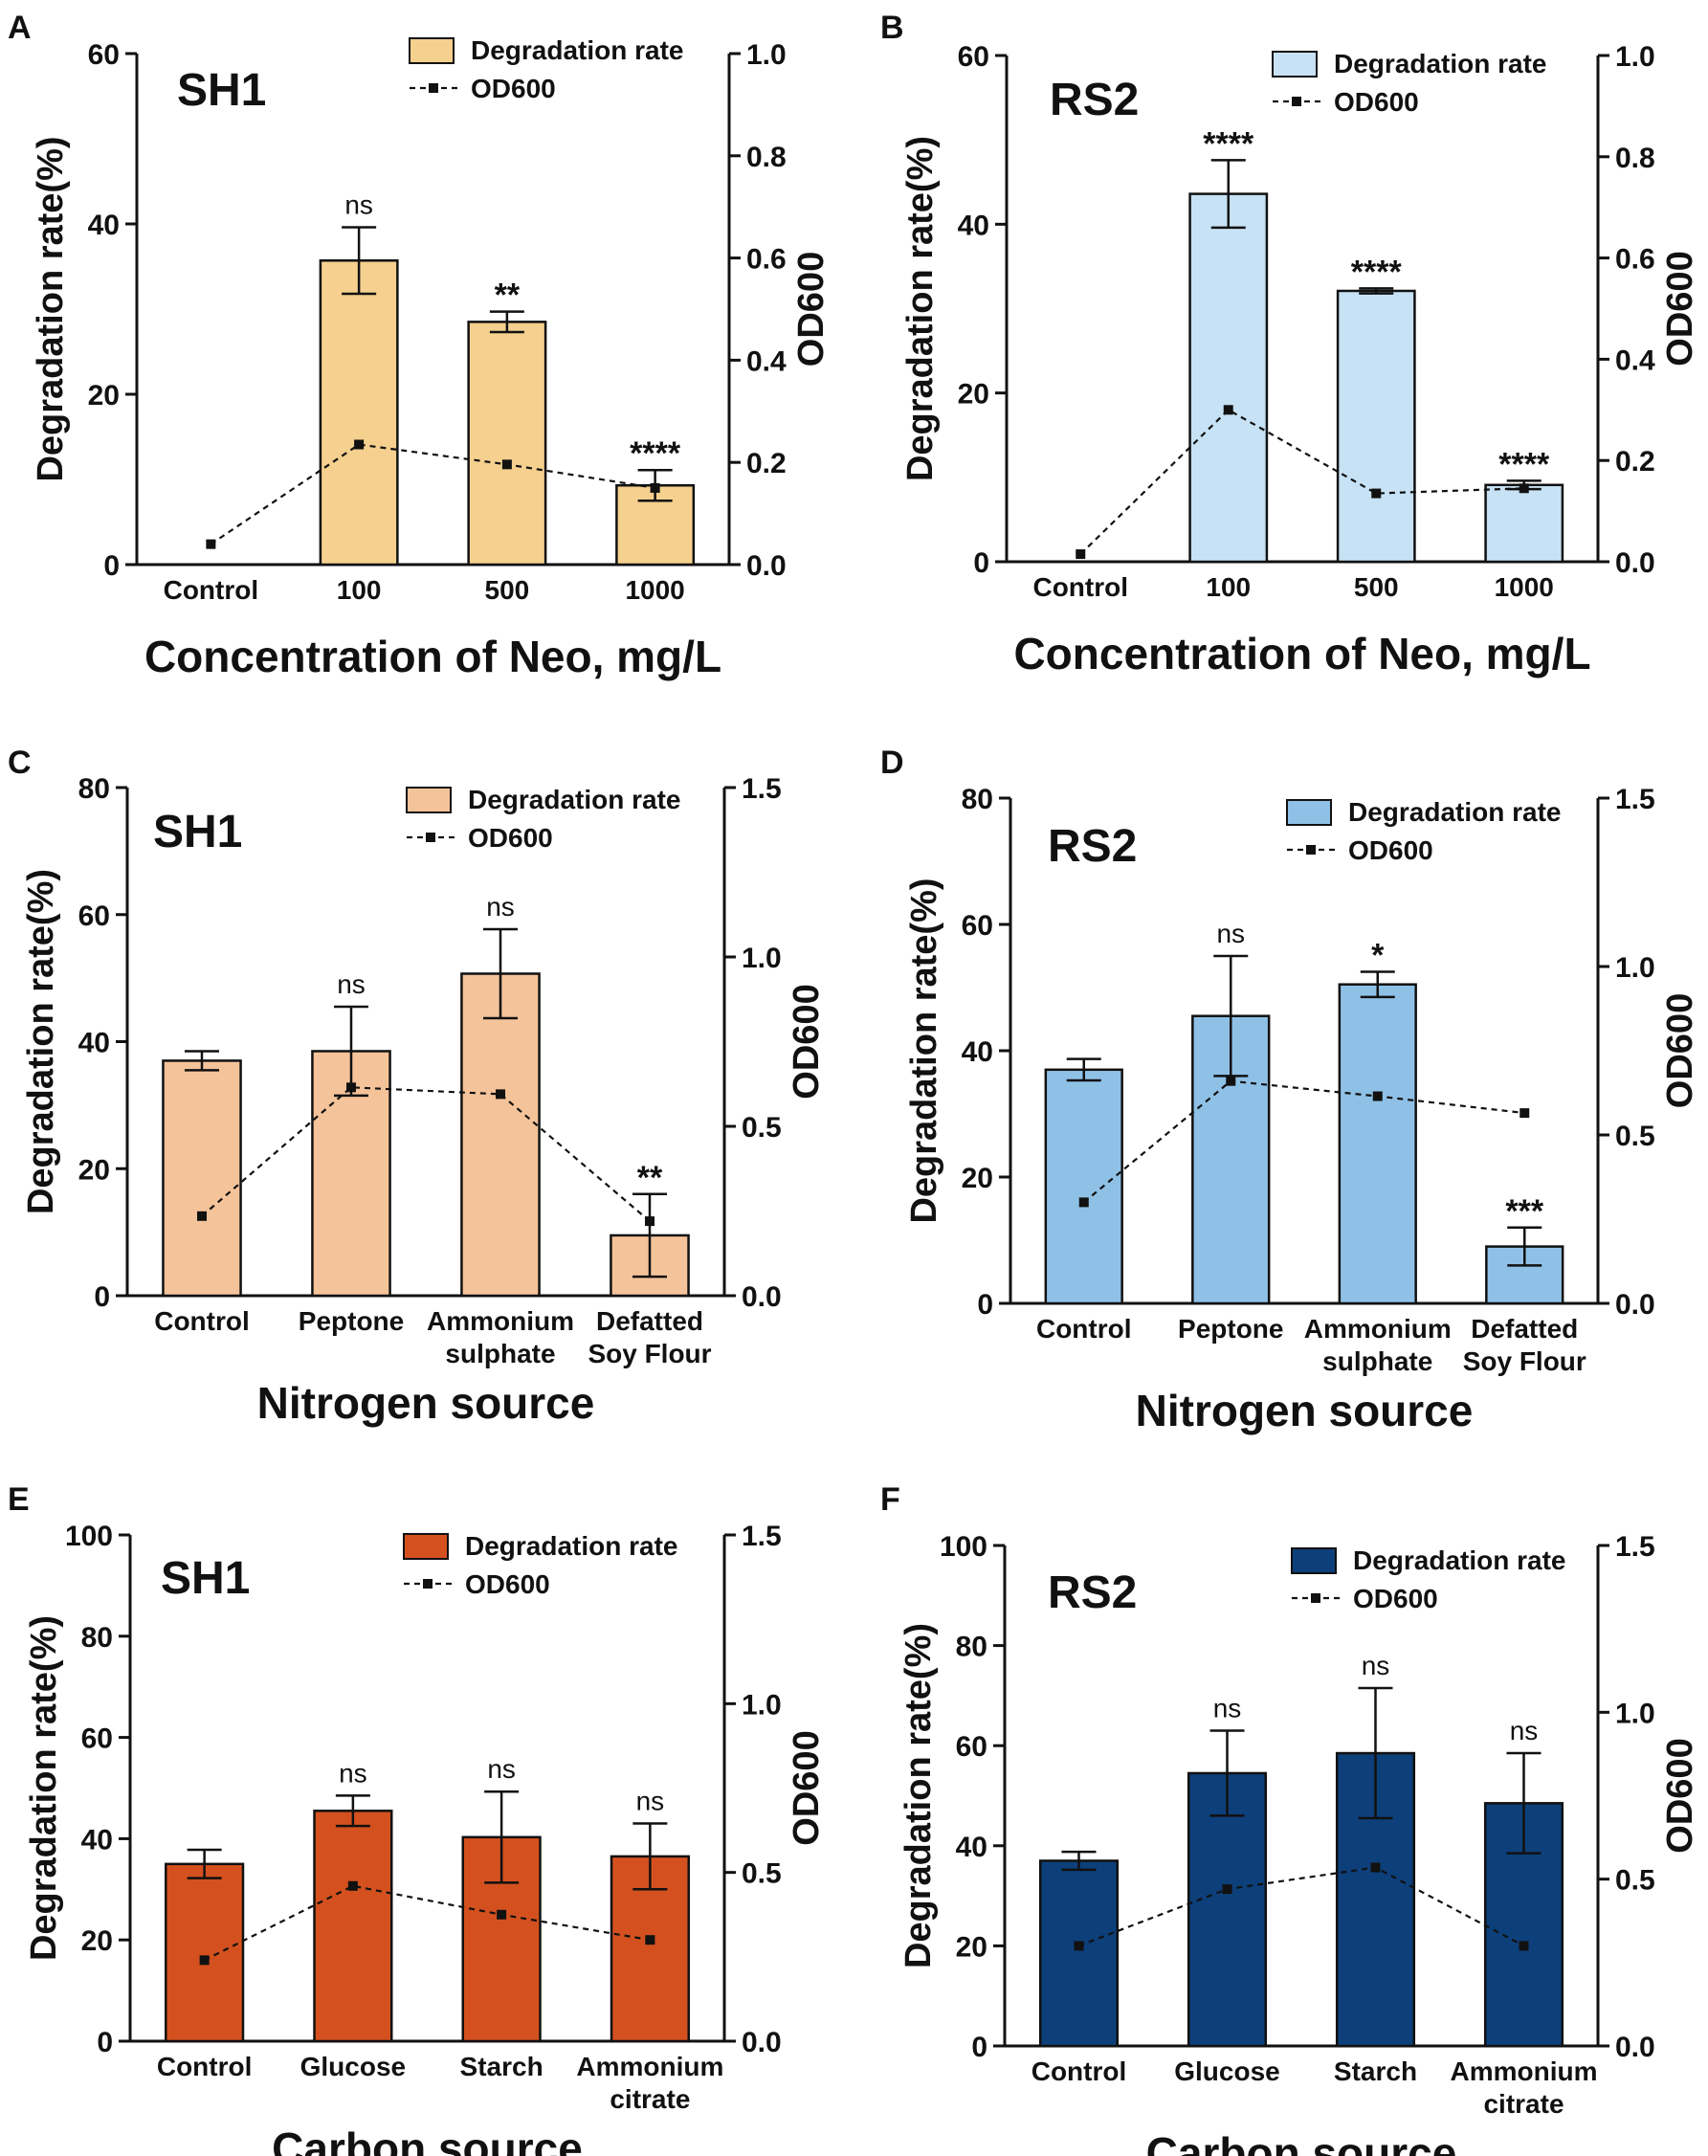 The width and height of the screenshot is (1708, 2156). Describe the element at coordinates (433, 656) in the screenshot. I see `x-axis-label: Concentration of Neo, mg/L` at that location.